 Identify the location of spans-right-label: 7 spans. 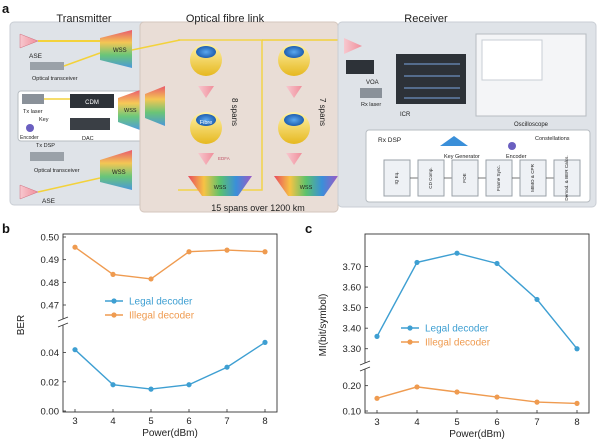
(322, 112).